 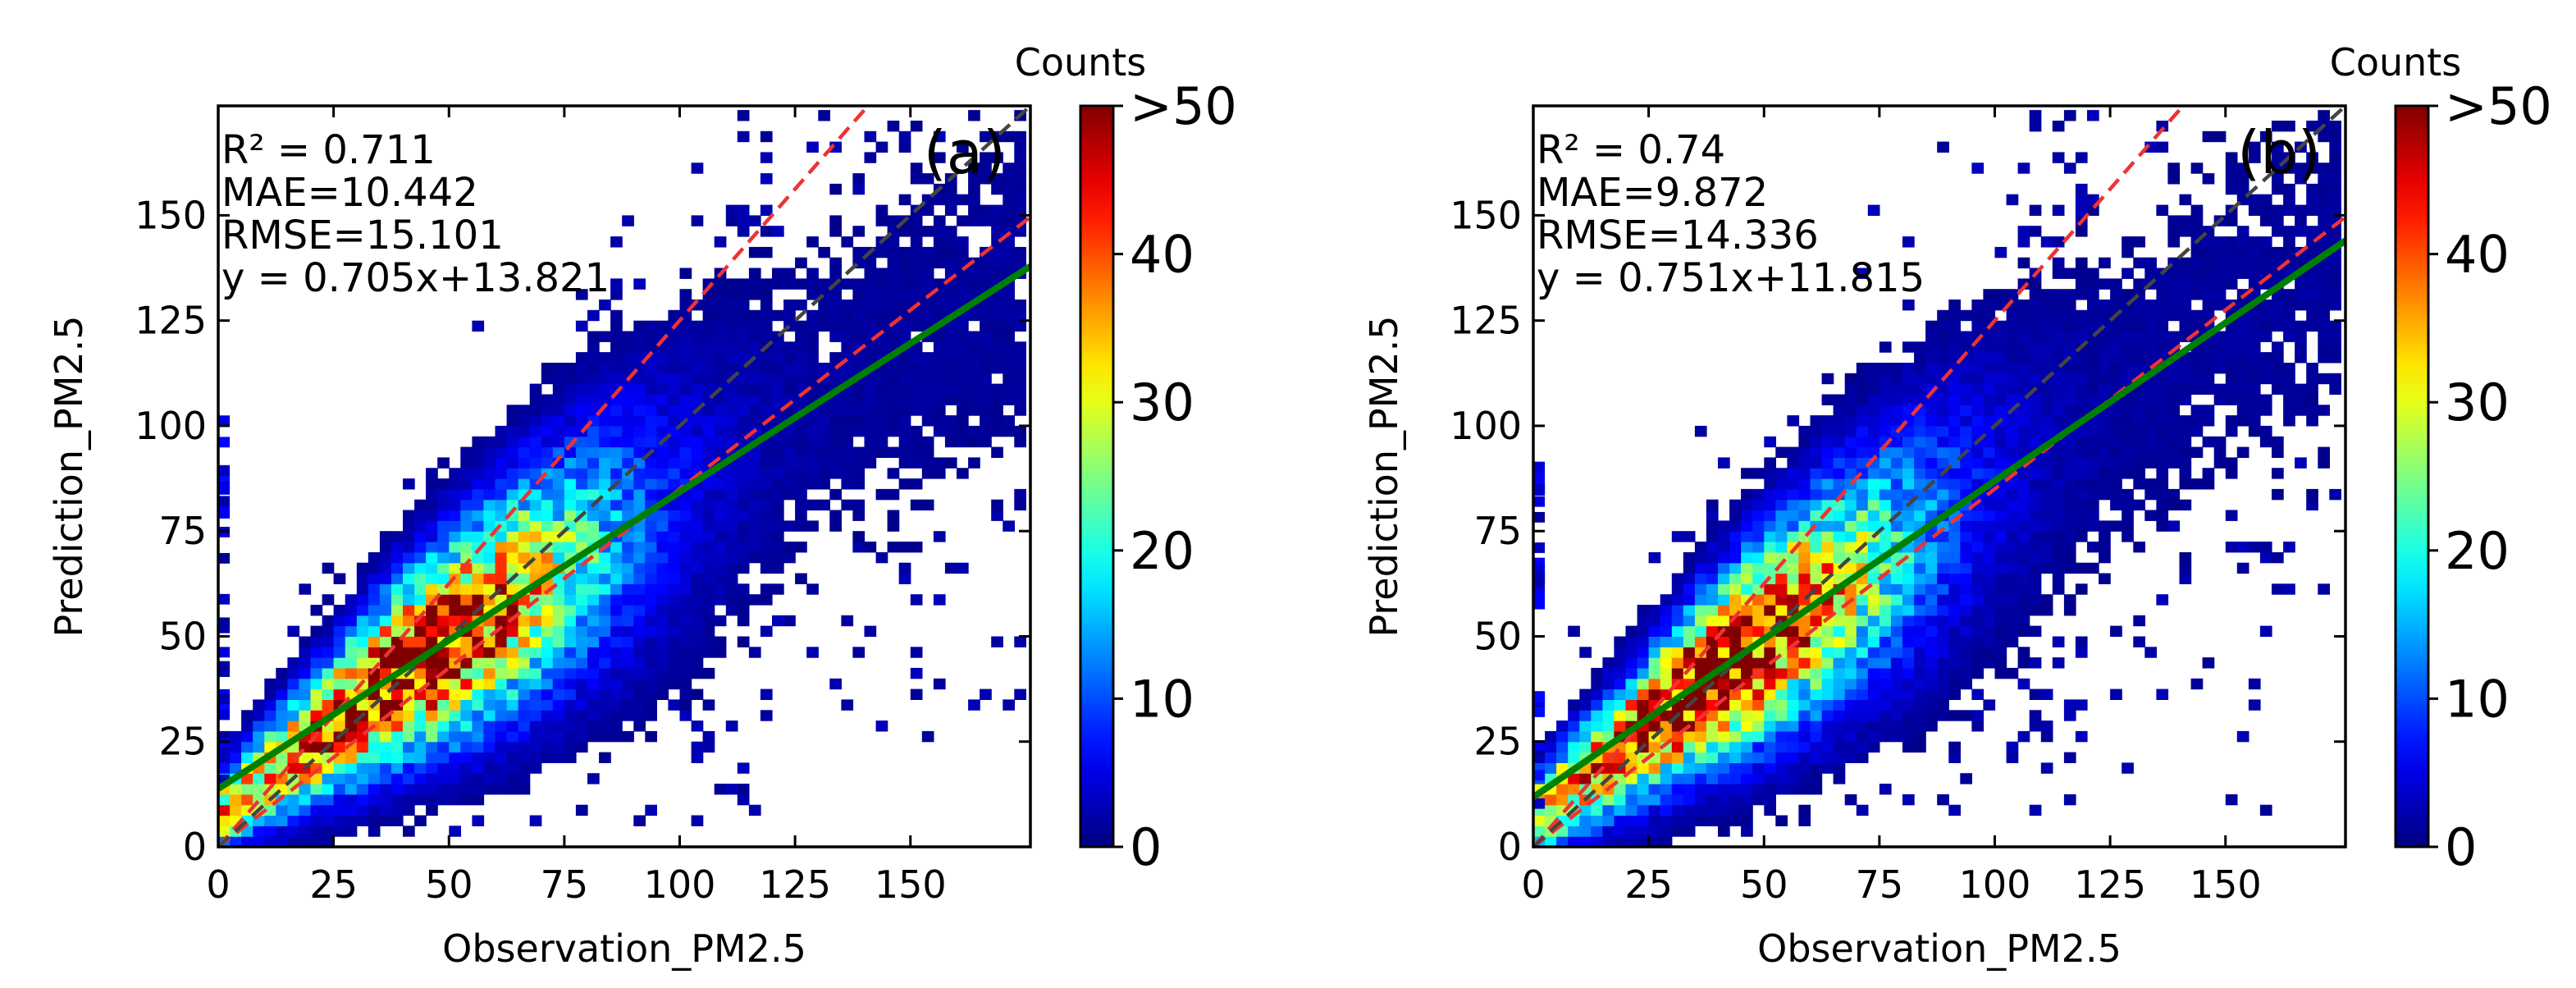 I want to click on colorbar-tick-label: 40, so click(x=1162, y=255).